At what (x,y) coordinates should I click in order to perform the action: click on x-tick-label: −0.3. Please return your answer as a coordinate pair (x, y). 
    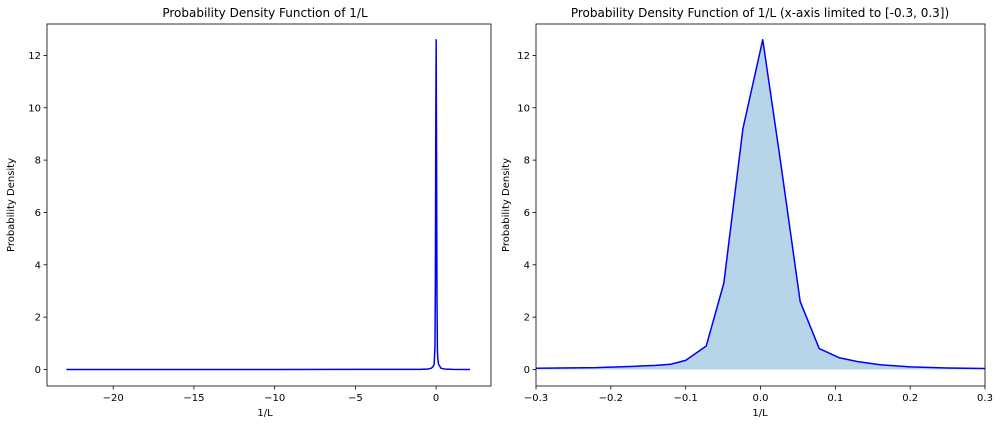
    Looking at the image, I should click on (536, 398).